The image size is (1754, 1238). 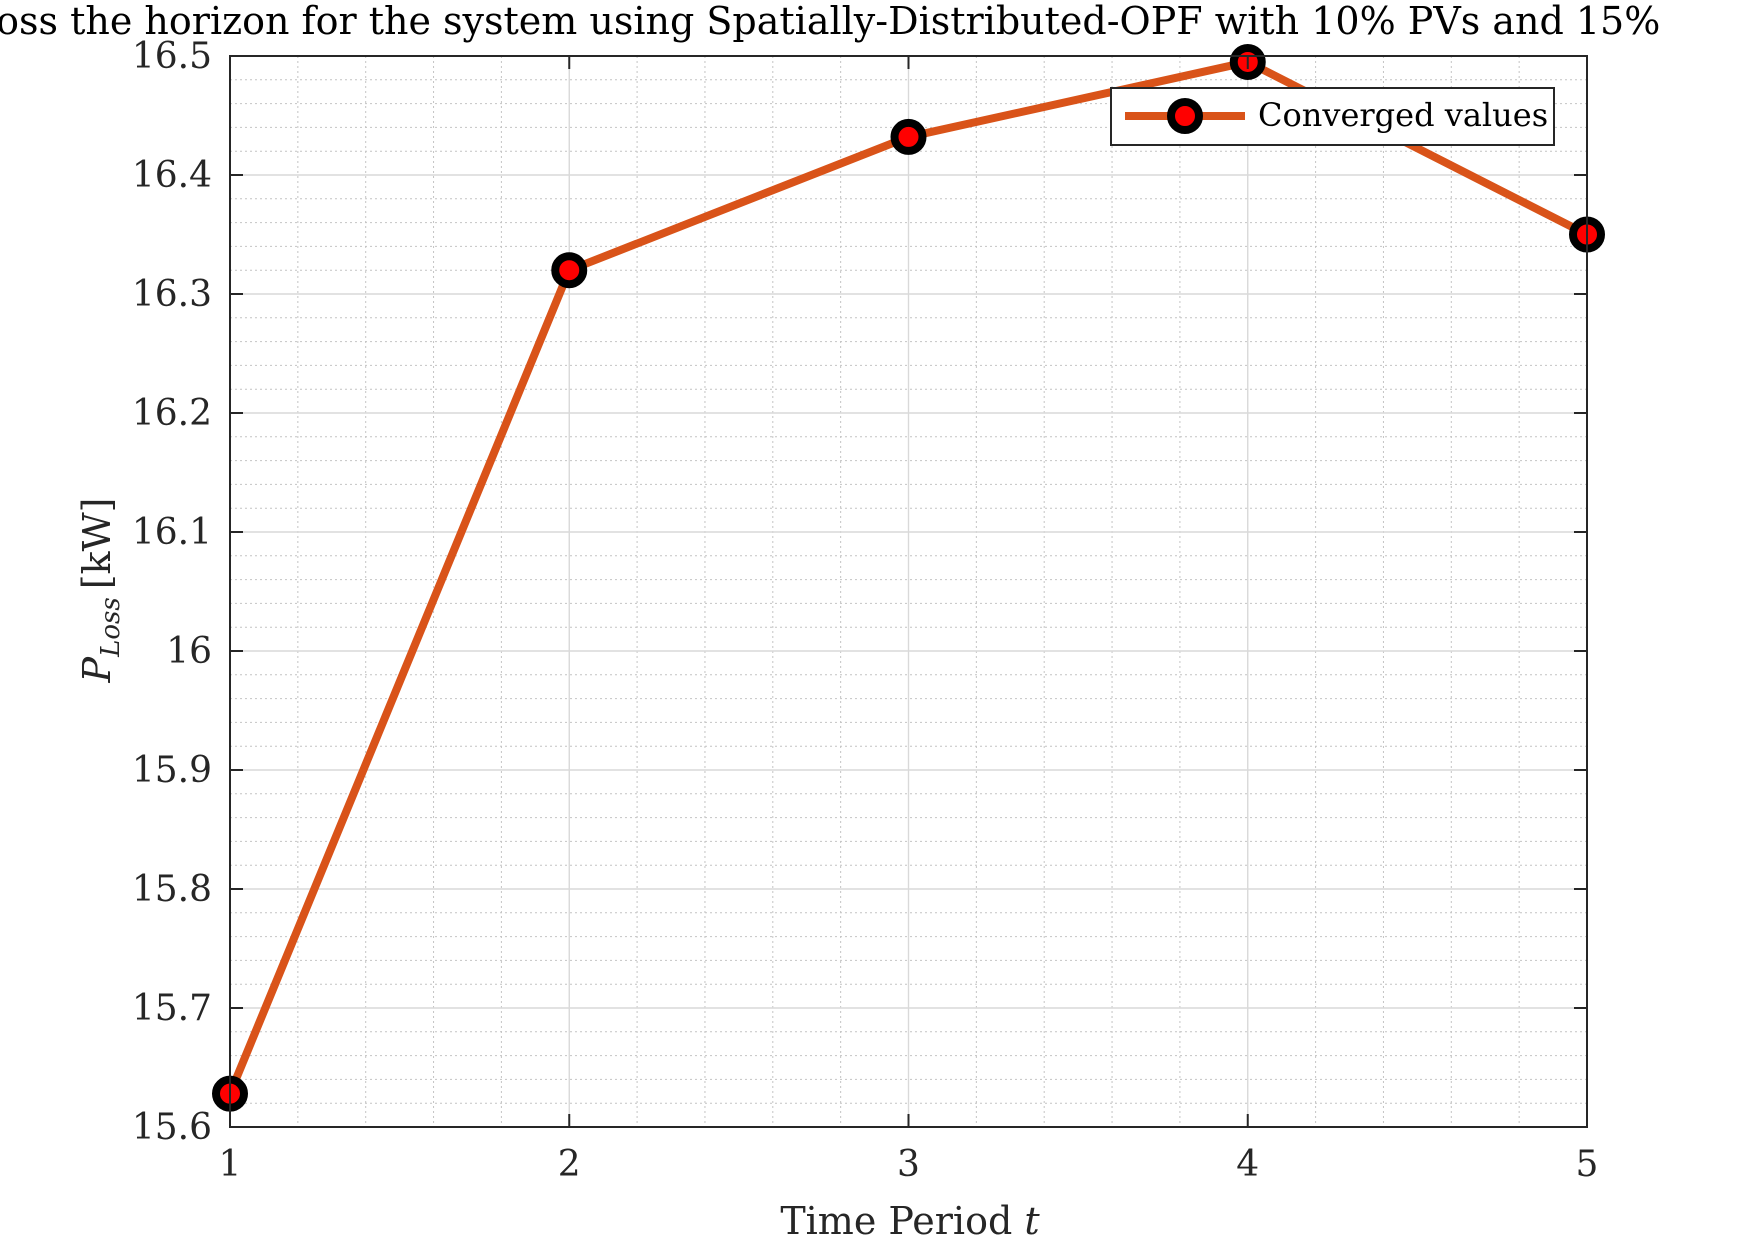 What do you see at coordinates (172, 889) in the screenshot?
I see `y-tick-label: 15.8` at bounding box center [172, 889].